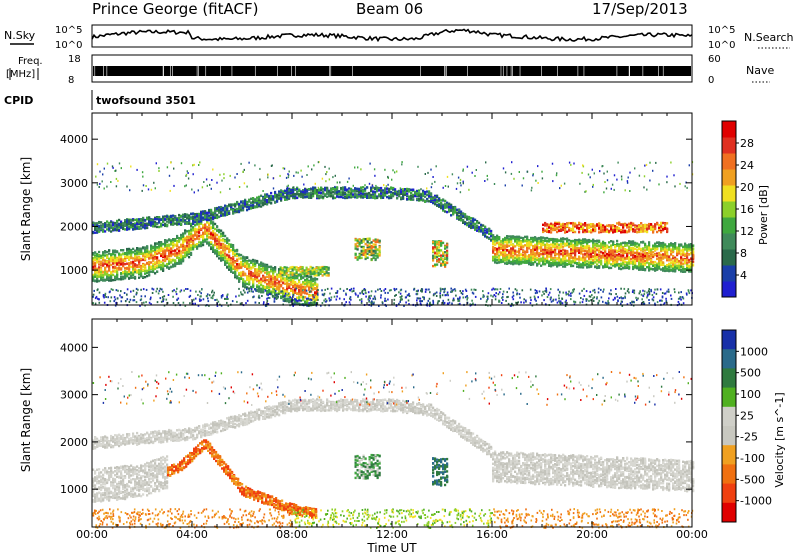 Image resolution: width=800 pixels, height=554 pixels. Describe the element at coordinates (392, 71) in the screenshot. I see `freq-trace` at that location.